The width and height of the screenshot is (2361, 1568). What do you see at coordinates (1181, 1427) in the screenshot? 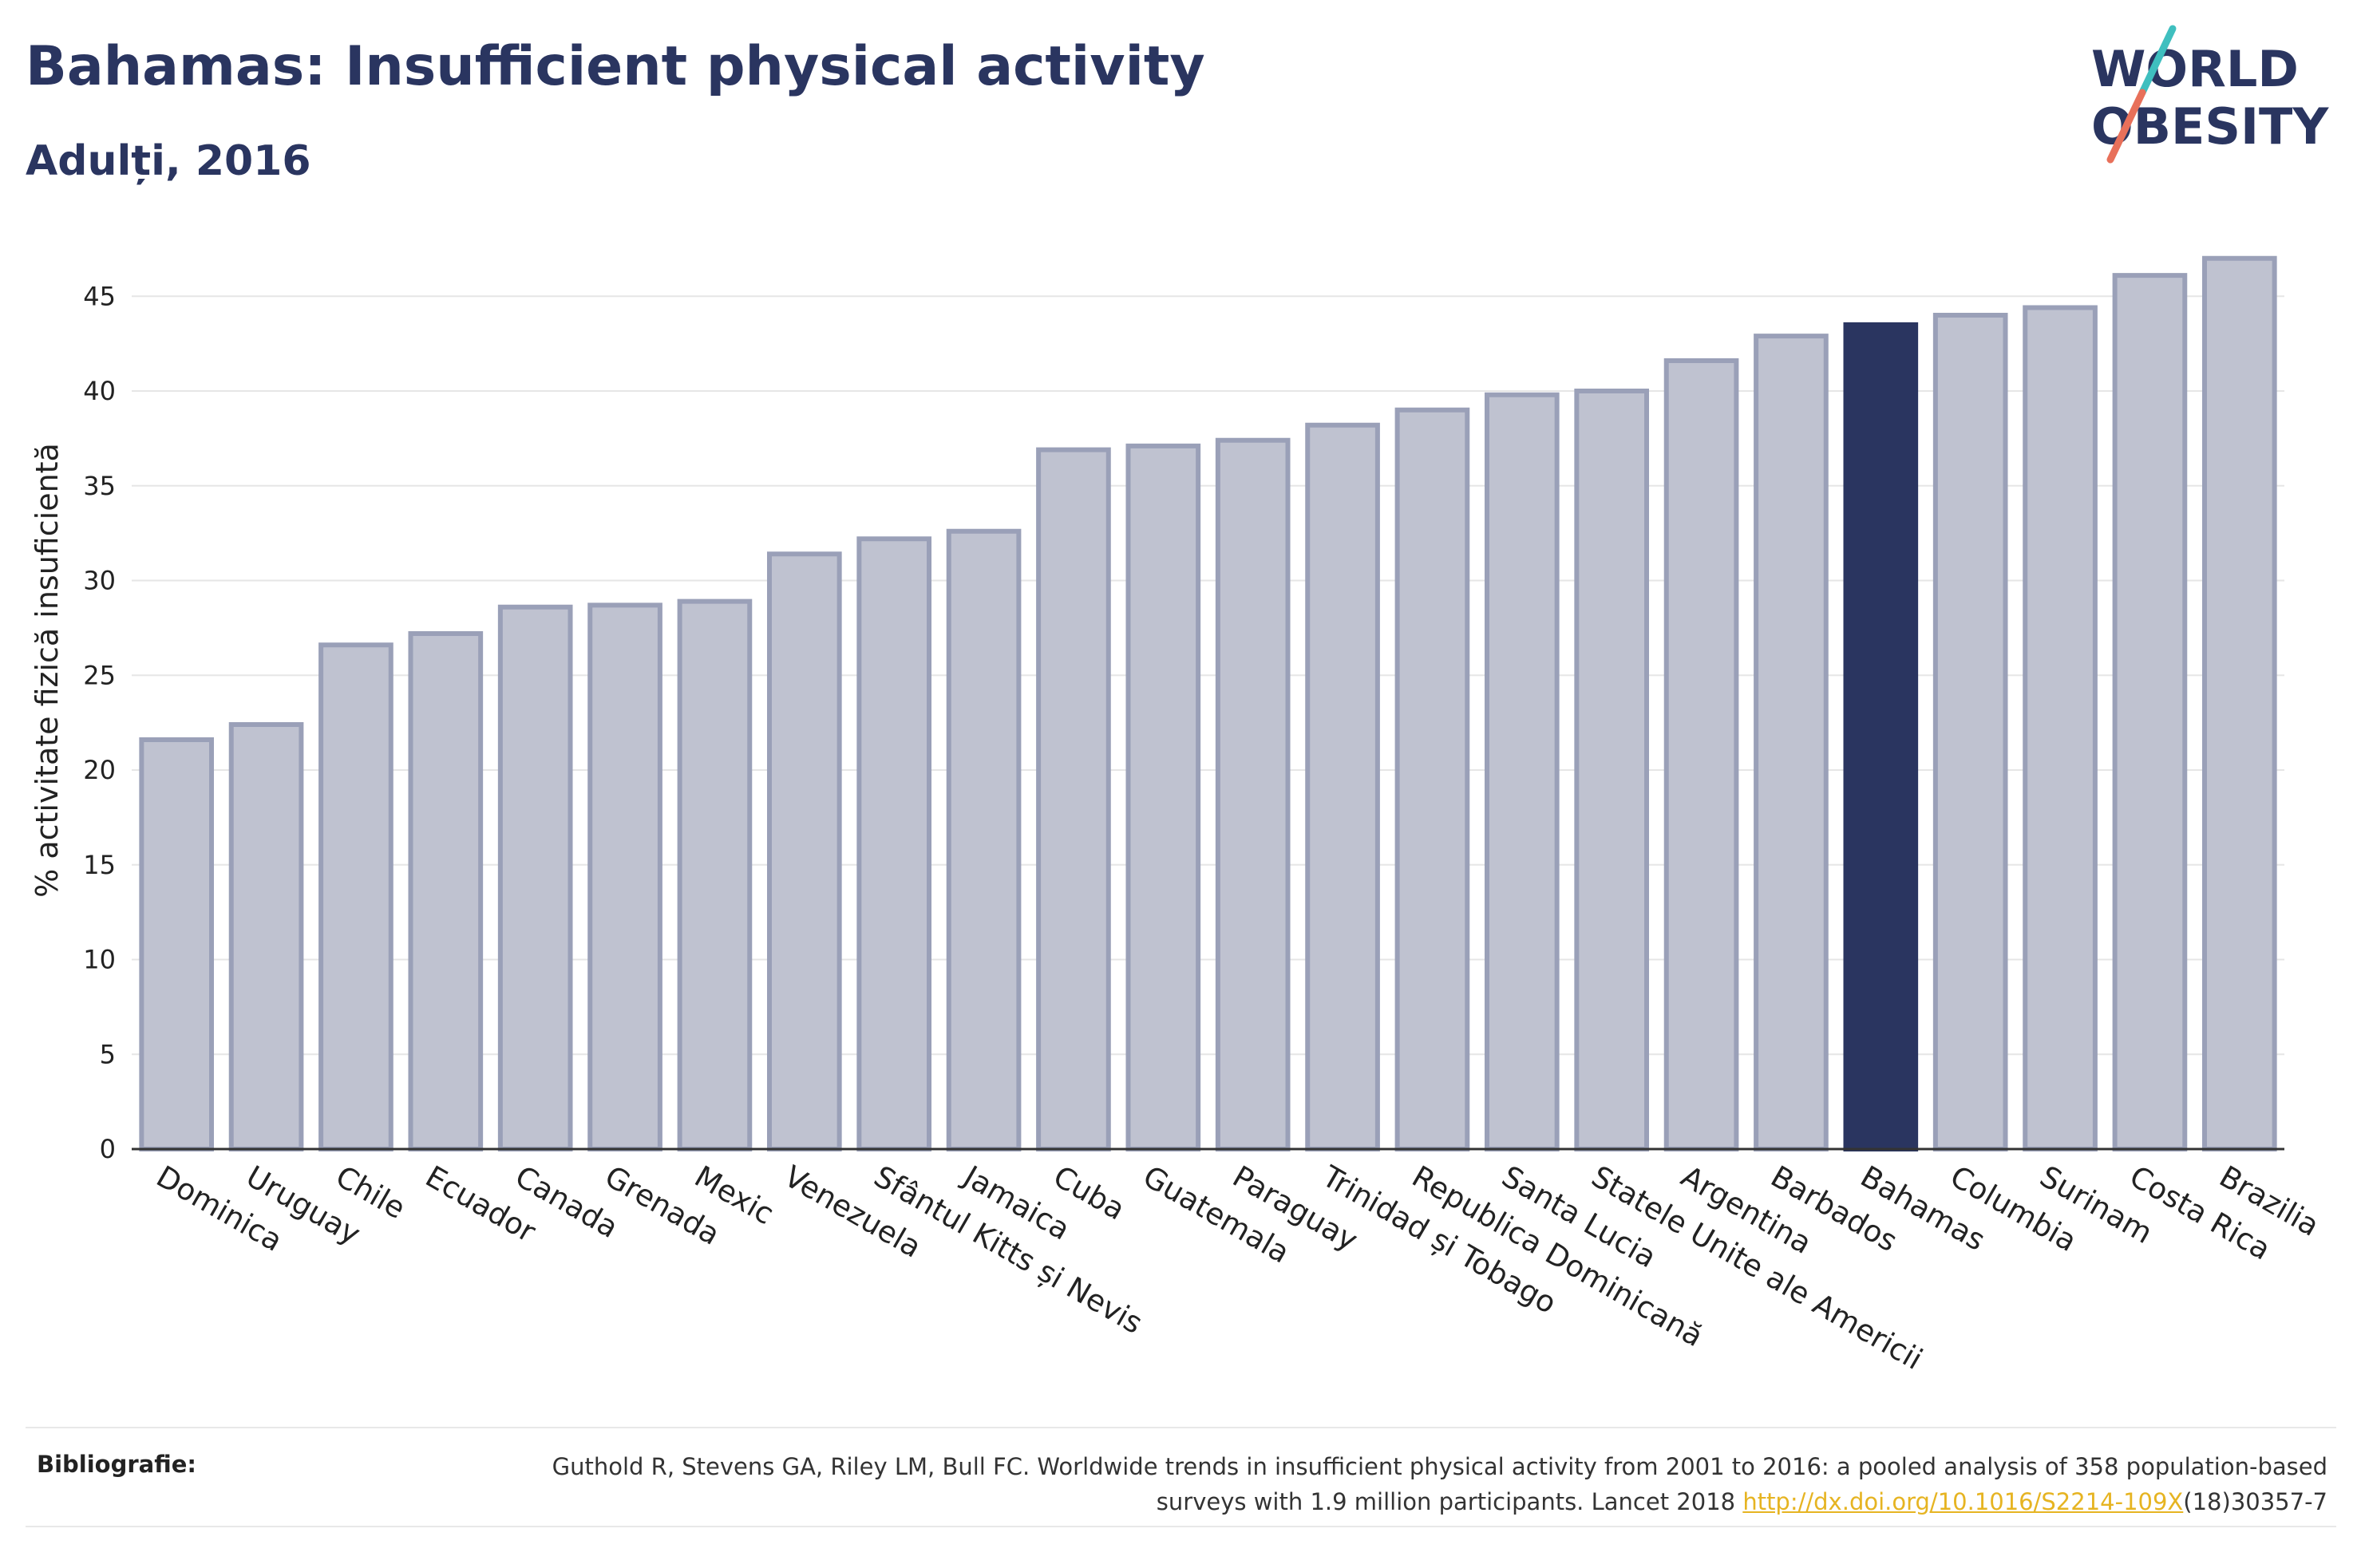
I see `footer-divider-top` at bounding box center [1181, 1427].